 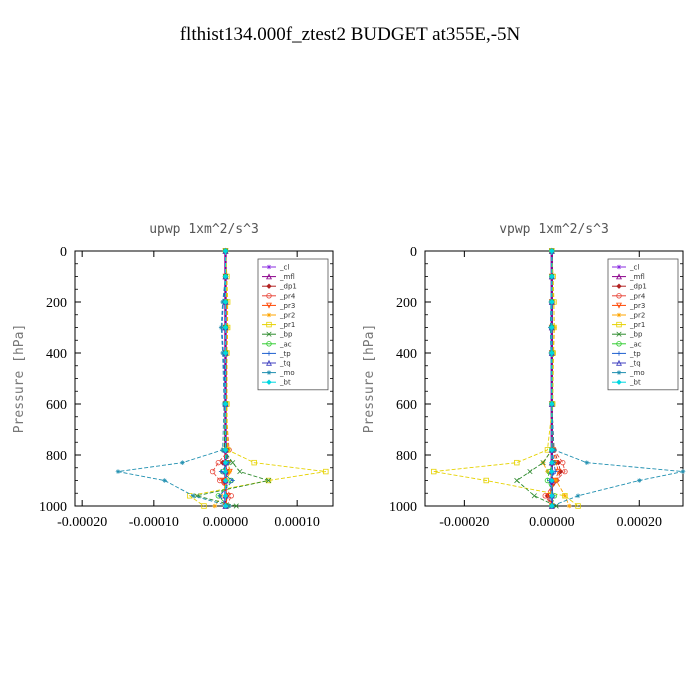 I want to click on x-tick-label: 0.00010, so click(x=297, y=522).